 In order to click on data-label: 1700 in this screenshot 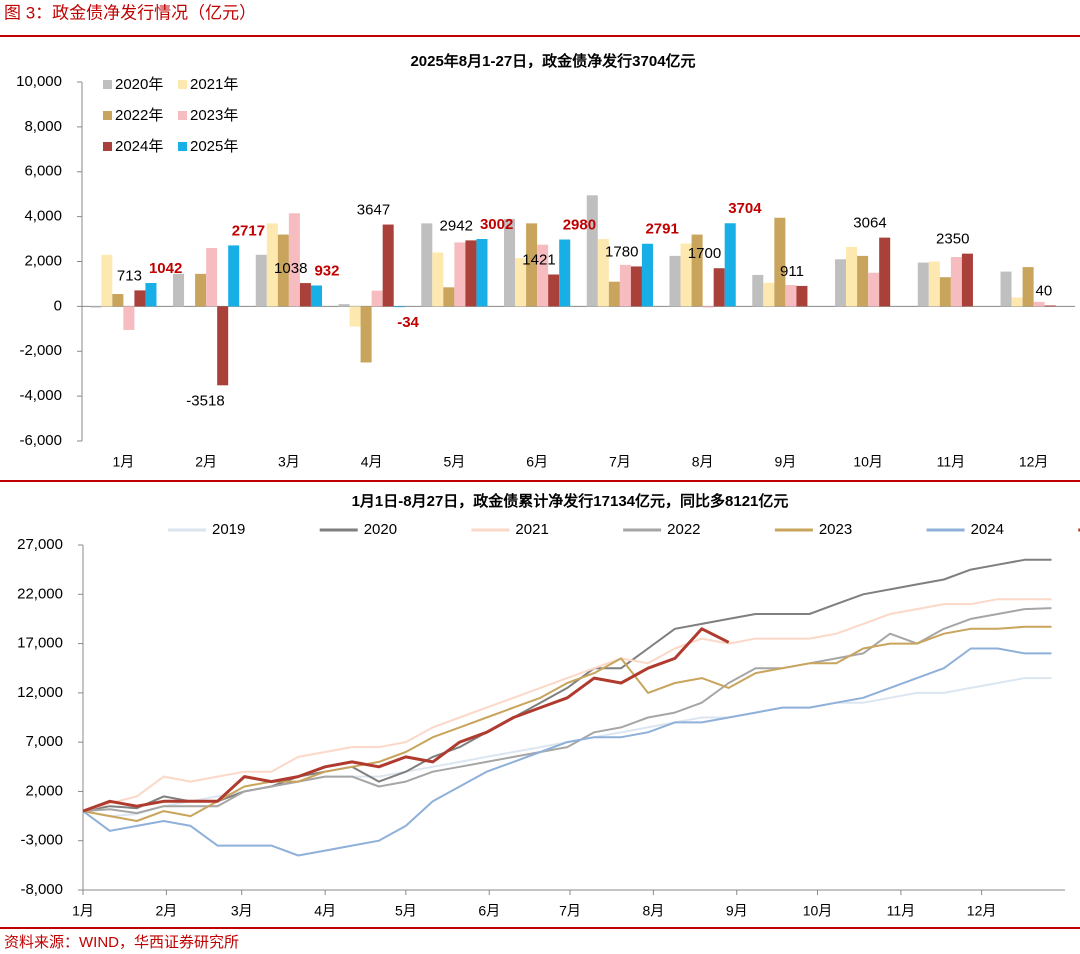, I will do `click(704, 253)`.